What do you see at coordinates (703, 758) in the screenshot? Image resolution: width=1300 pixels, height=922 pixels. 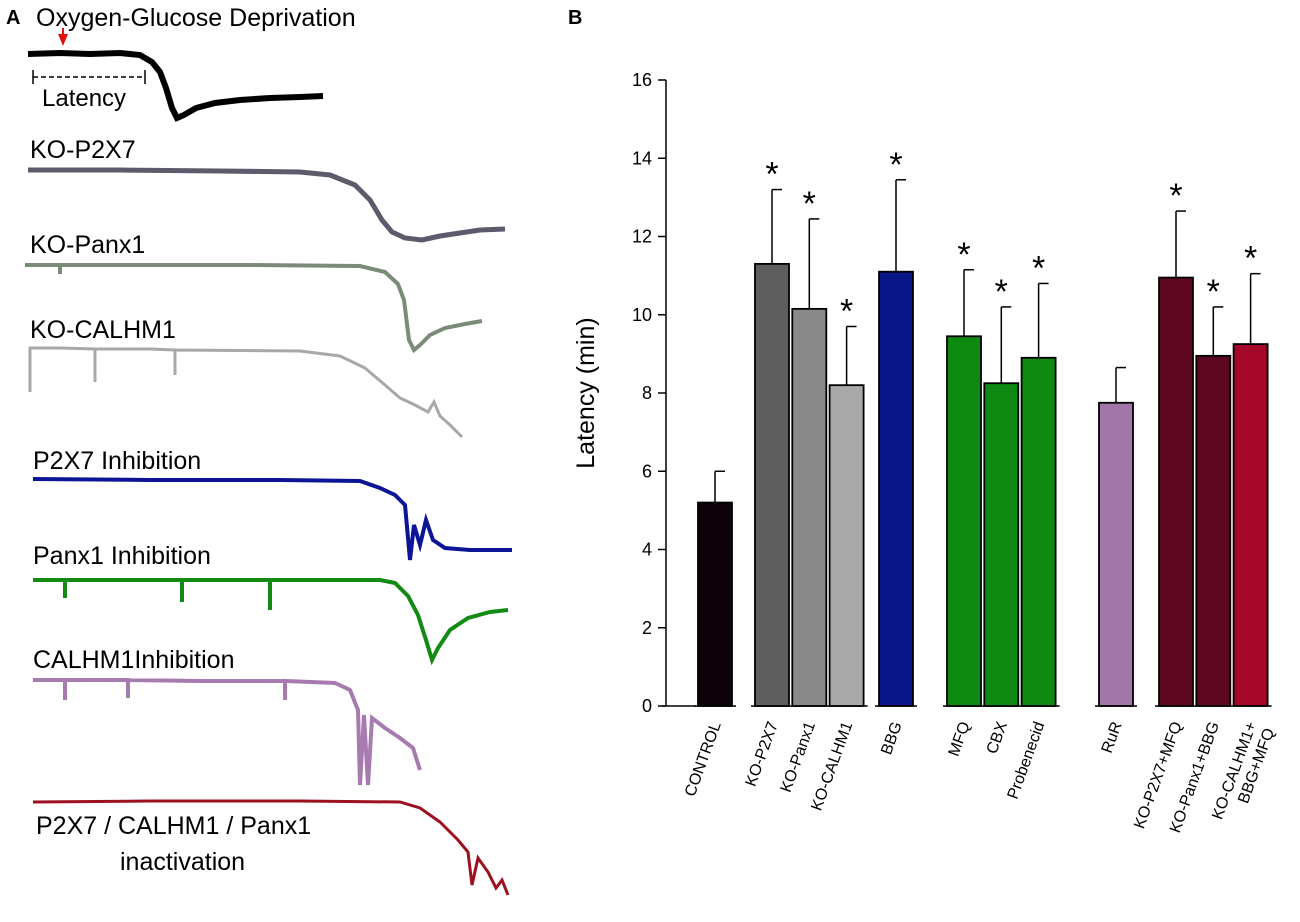 I see `category-label: CONTROL` at bounding box center [703, 758].